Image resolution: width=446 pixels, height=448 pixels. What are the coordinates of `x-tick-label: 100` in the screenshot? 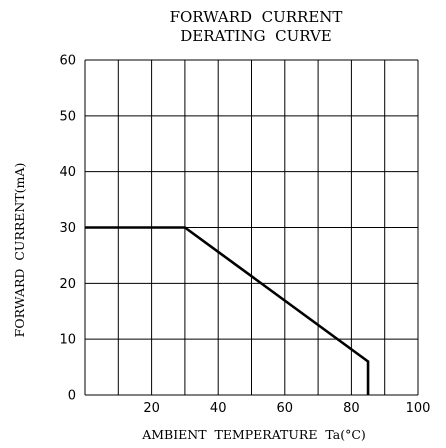 It's located at (418, 408).